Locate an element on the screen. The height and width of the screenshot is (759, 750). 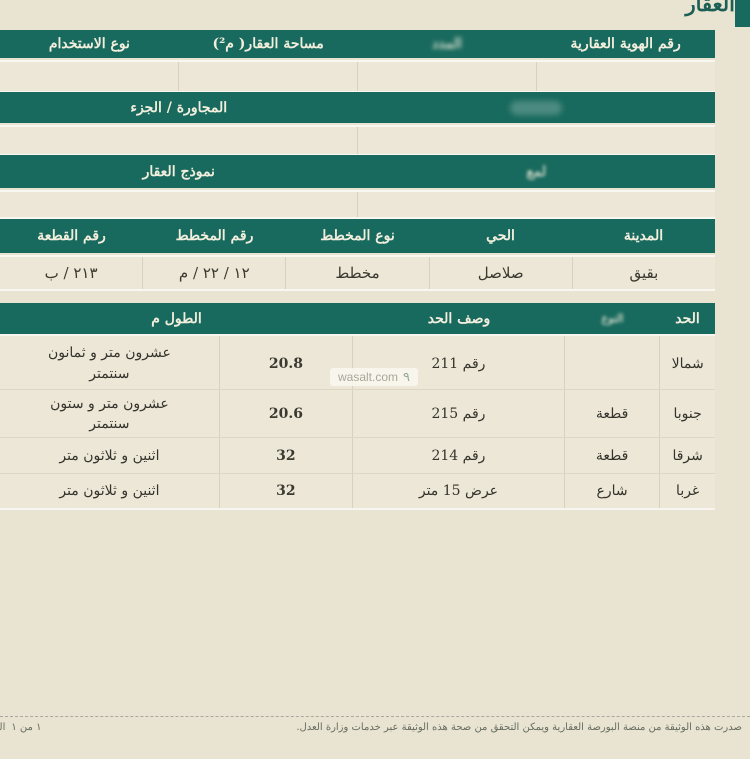
property-id-value is located at coordinates (626, 76).